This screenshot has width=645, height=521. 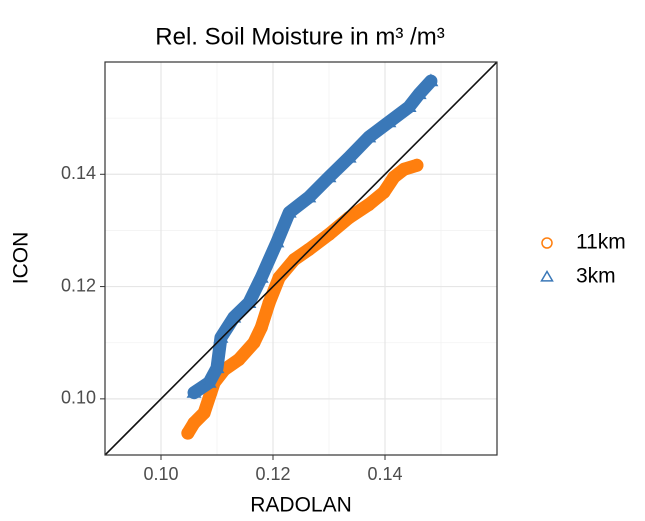 I want to click on legend-label: 11km, so click(x=601, y=242).